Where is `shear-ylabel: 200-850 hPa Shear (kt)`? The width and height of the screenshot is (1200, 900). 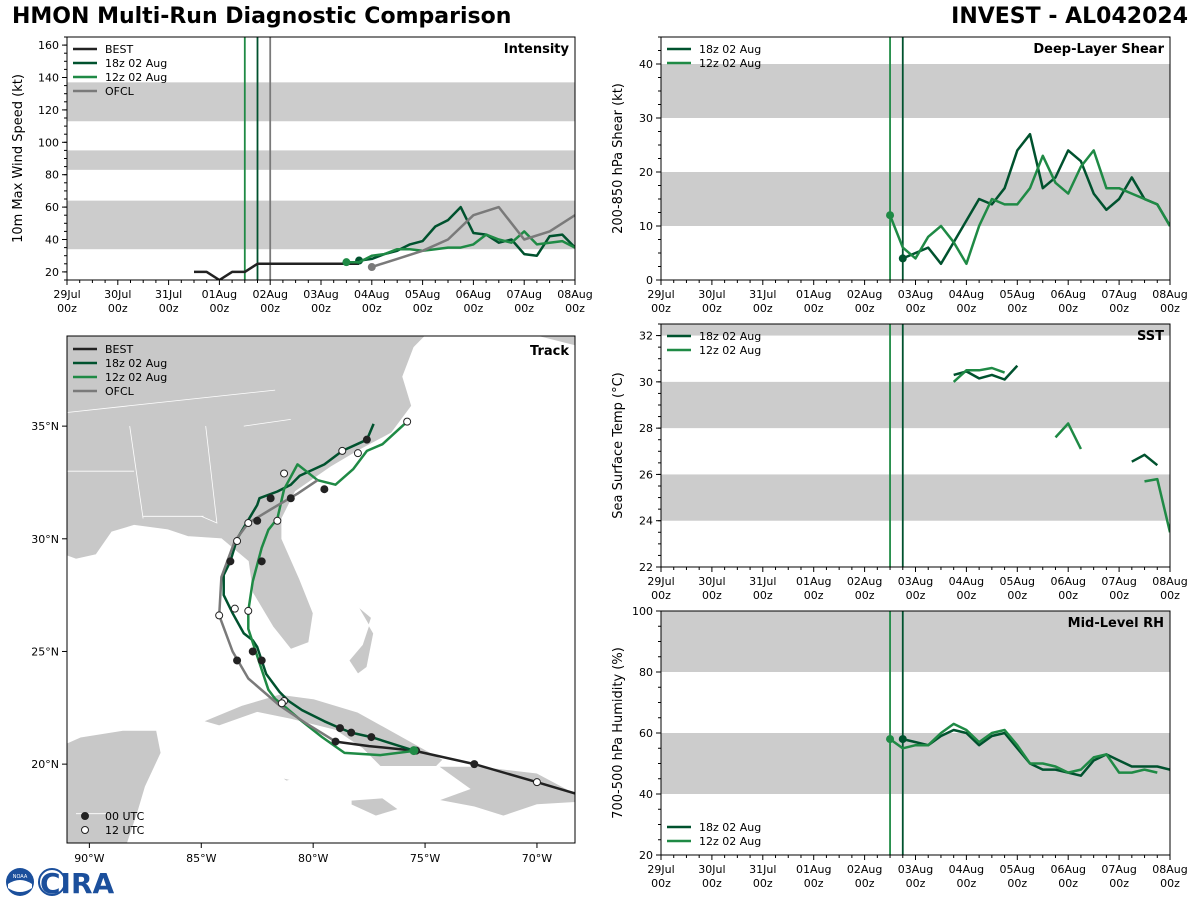 shear-ylabel: 200-850 hPa Shear (kt) is located at coordinates (618, 158).